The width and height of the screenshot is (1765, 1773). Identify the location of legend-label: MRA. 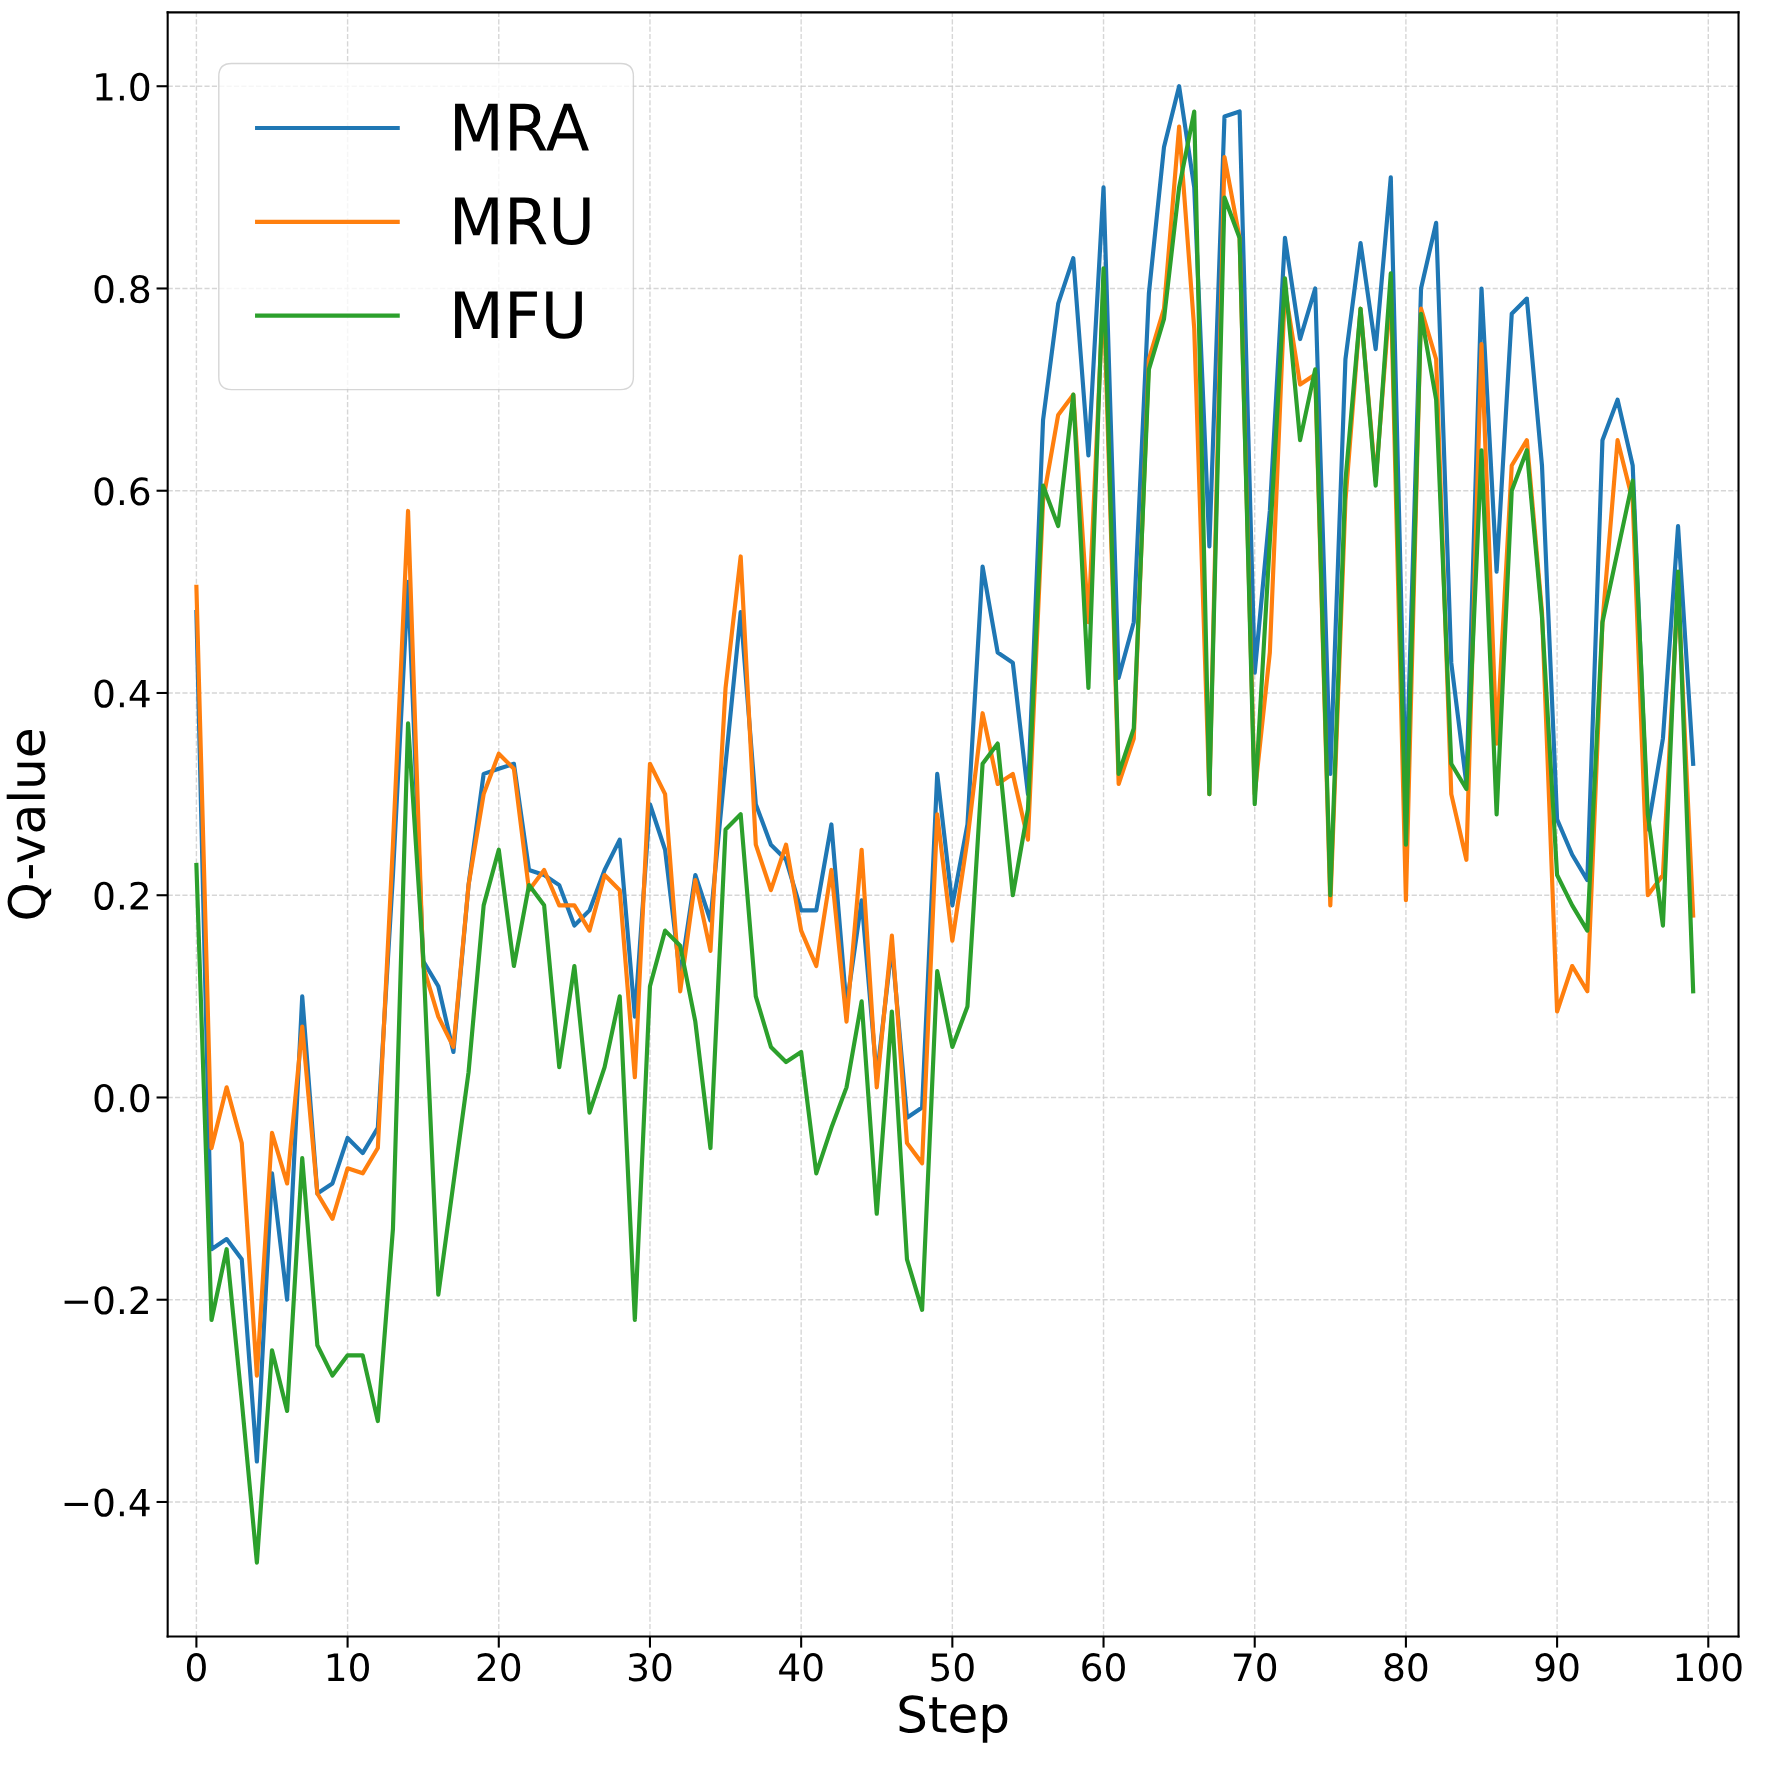
(522, 127).